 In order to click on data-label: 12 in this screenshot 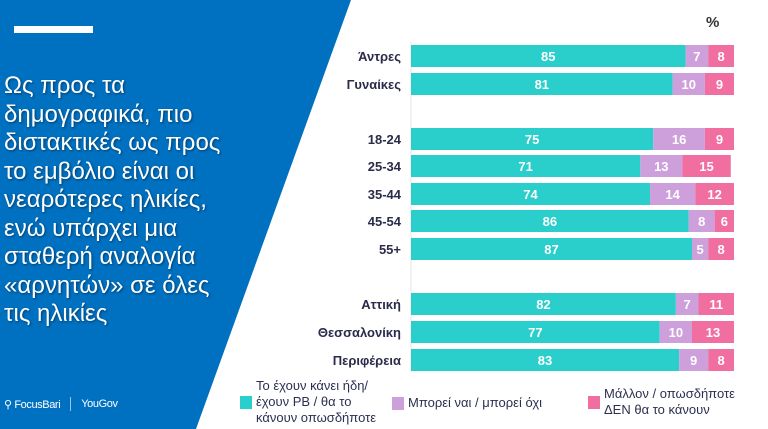, I will do `click(714, 194)`.